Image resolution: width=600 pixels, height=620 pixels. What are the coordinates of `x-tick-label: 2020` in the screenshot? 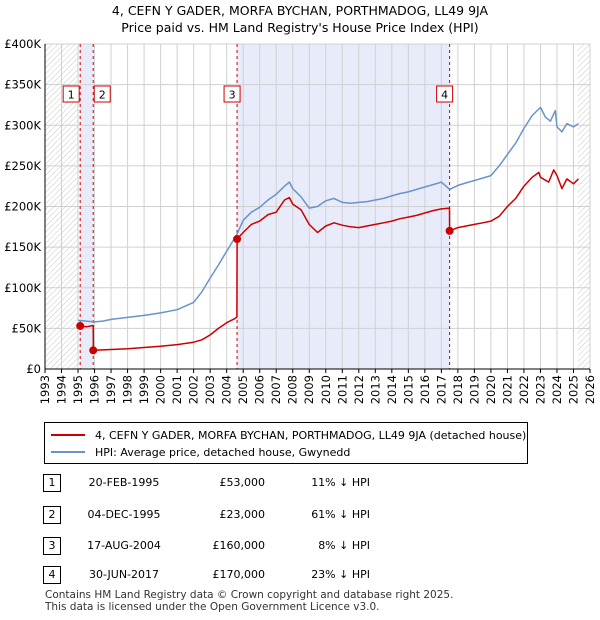 It's located at (491, 389).